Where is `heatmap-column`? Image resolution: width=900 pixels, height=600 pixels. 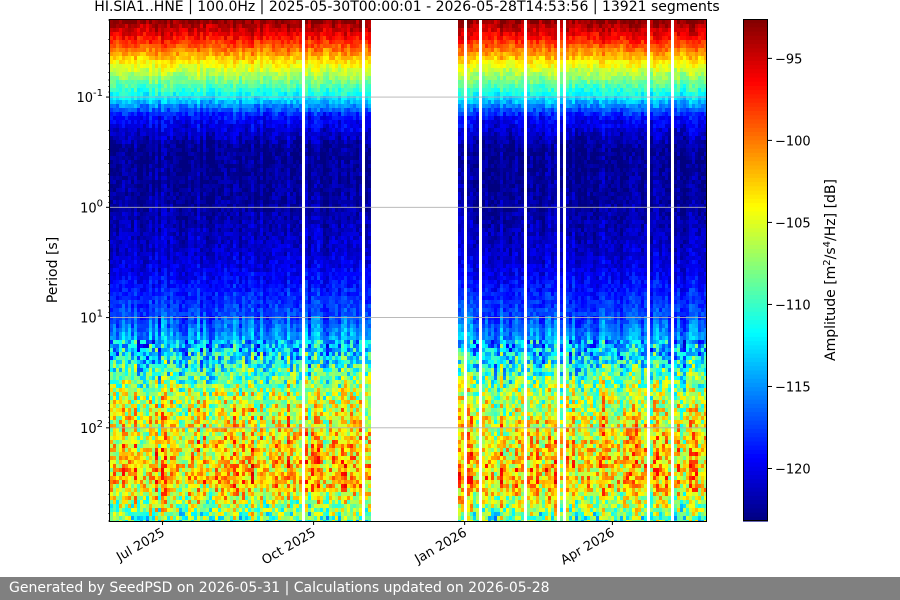
heatmap-column is located at coordinates (198, 270).